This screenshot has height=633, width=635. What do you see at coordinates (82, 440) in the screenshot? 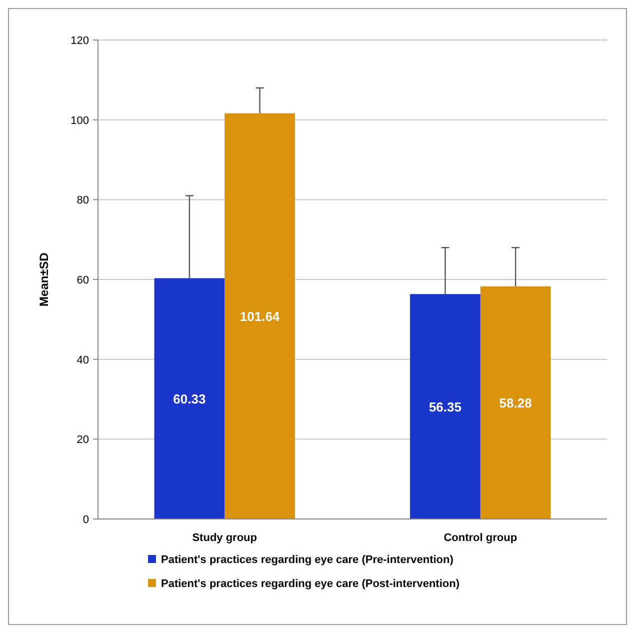
I see `y-tick-label: 20` at bounding box center [82, 440].